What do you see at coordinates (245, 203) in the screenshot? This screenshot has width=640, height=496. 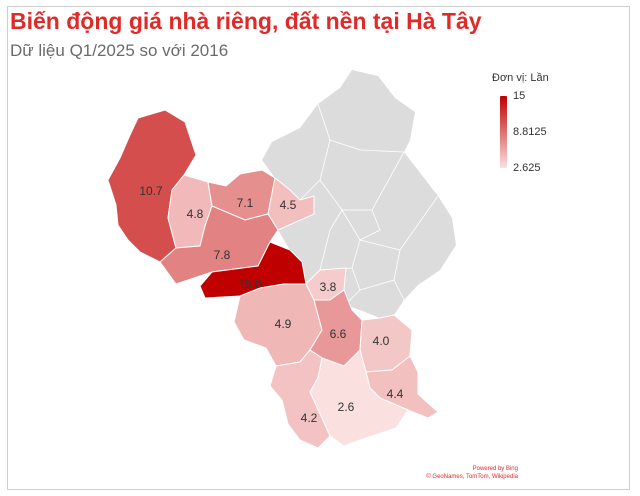 I see `value-label-r3: 7.1` at bounding box center [245, 203].